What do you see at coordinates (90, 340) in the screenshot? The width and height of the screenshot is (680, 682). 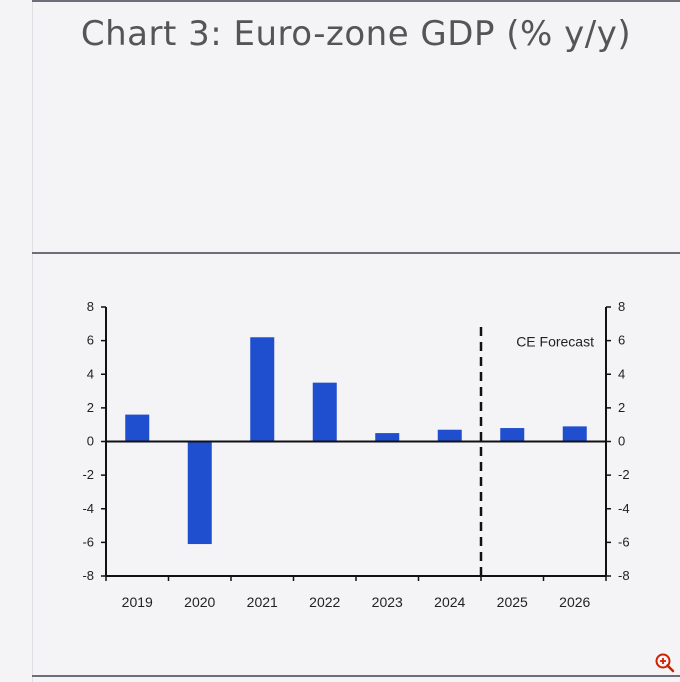 I see `y-tick-label-left: 6` at bounding box center [90, 340].